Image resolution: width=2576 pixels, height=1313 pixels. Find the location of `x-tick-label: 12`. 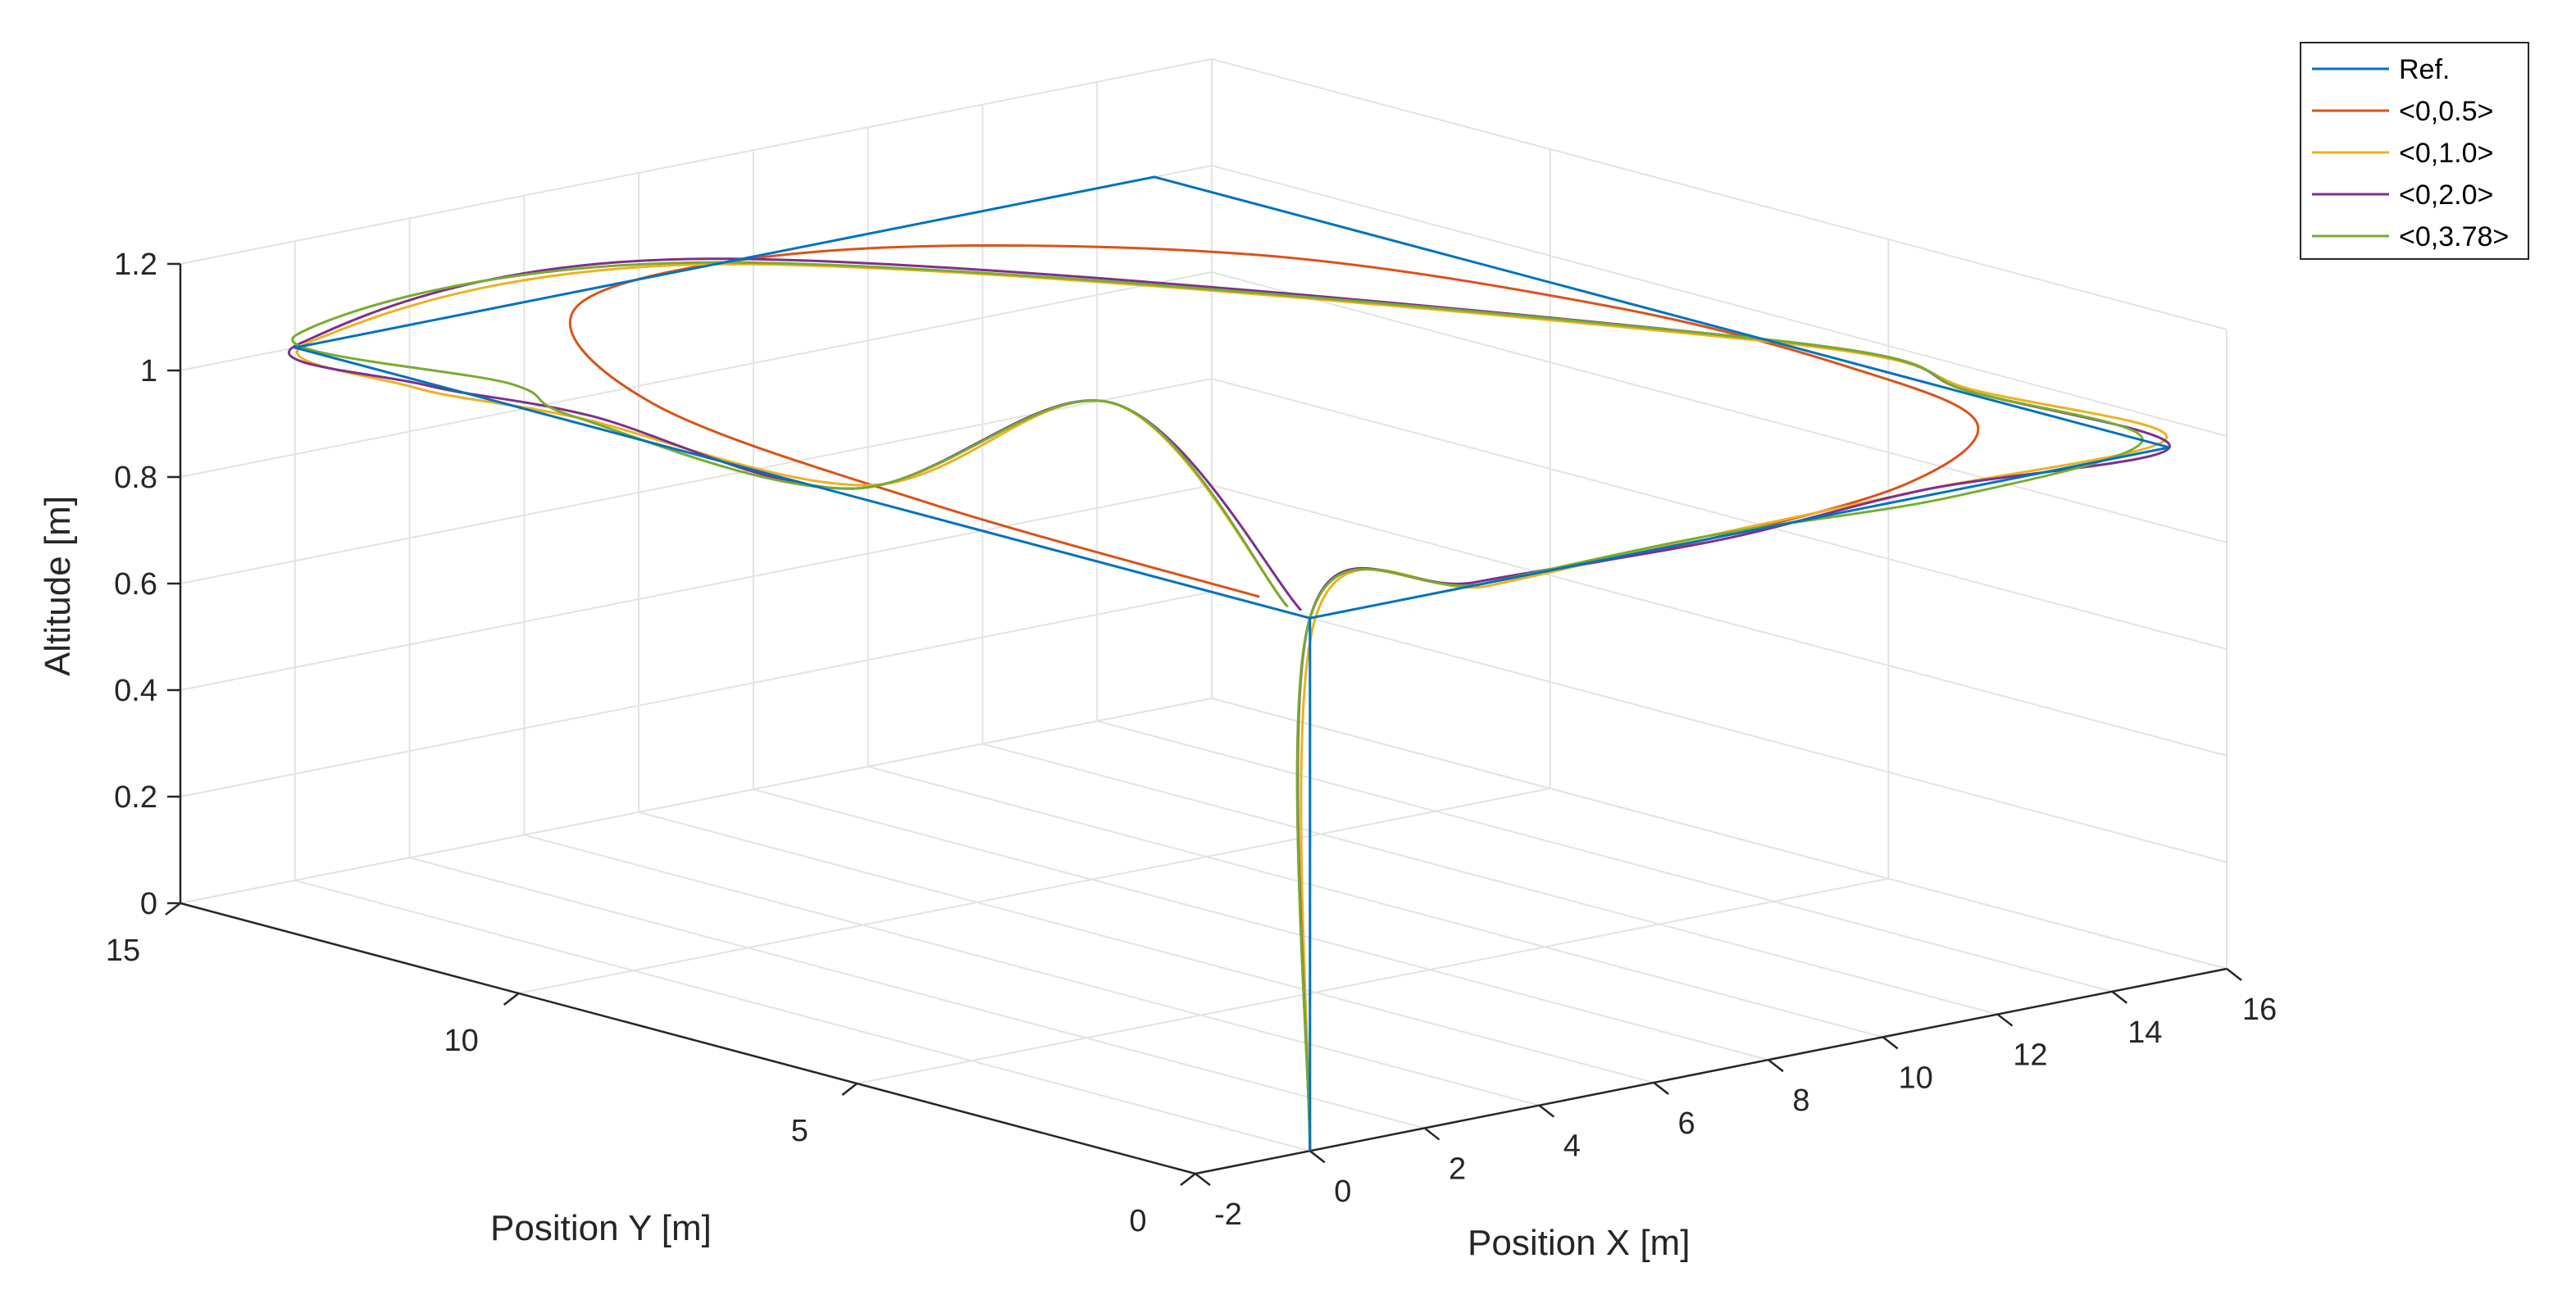

x-tick-label: 12 is located at coordinates (2030, 1055).